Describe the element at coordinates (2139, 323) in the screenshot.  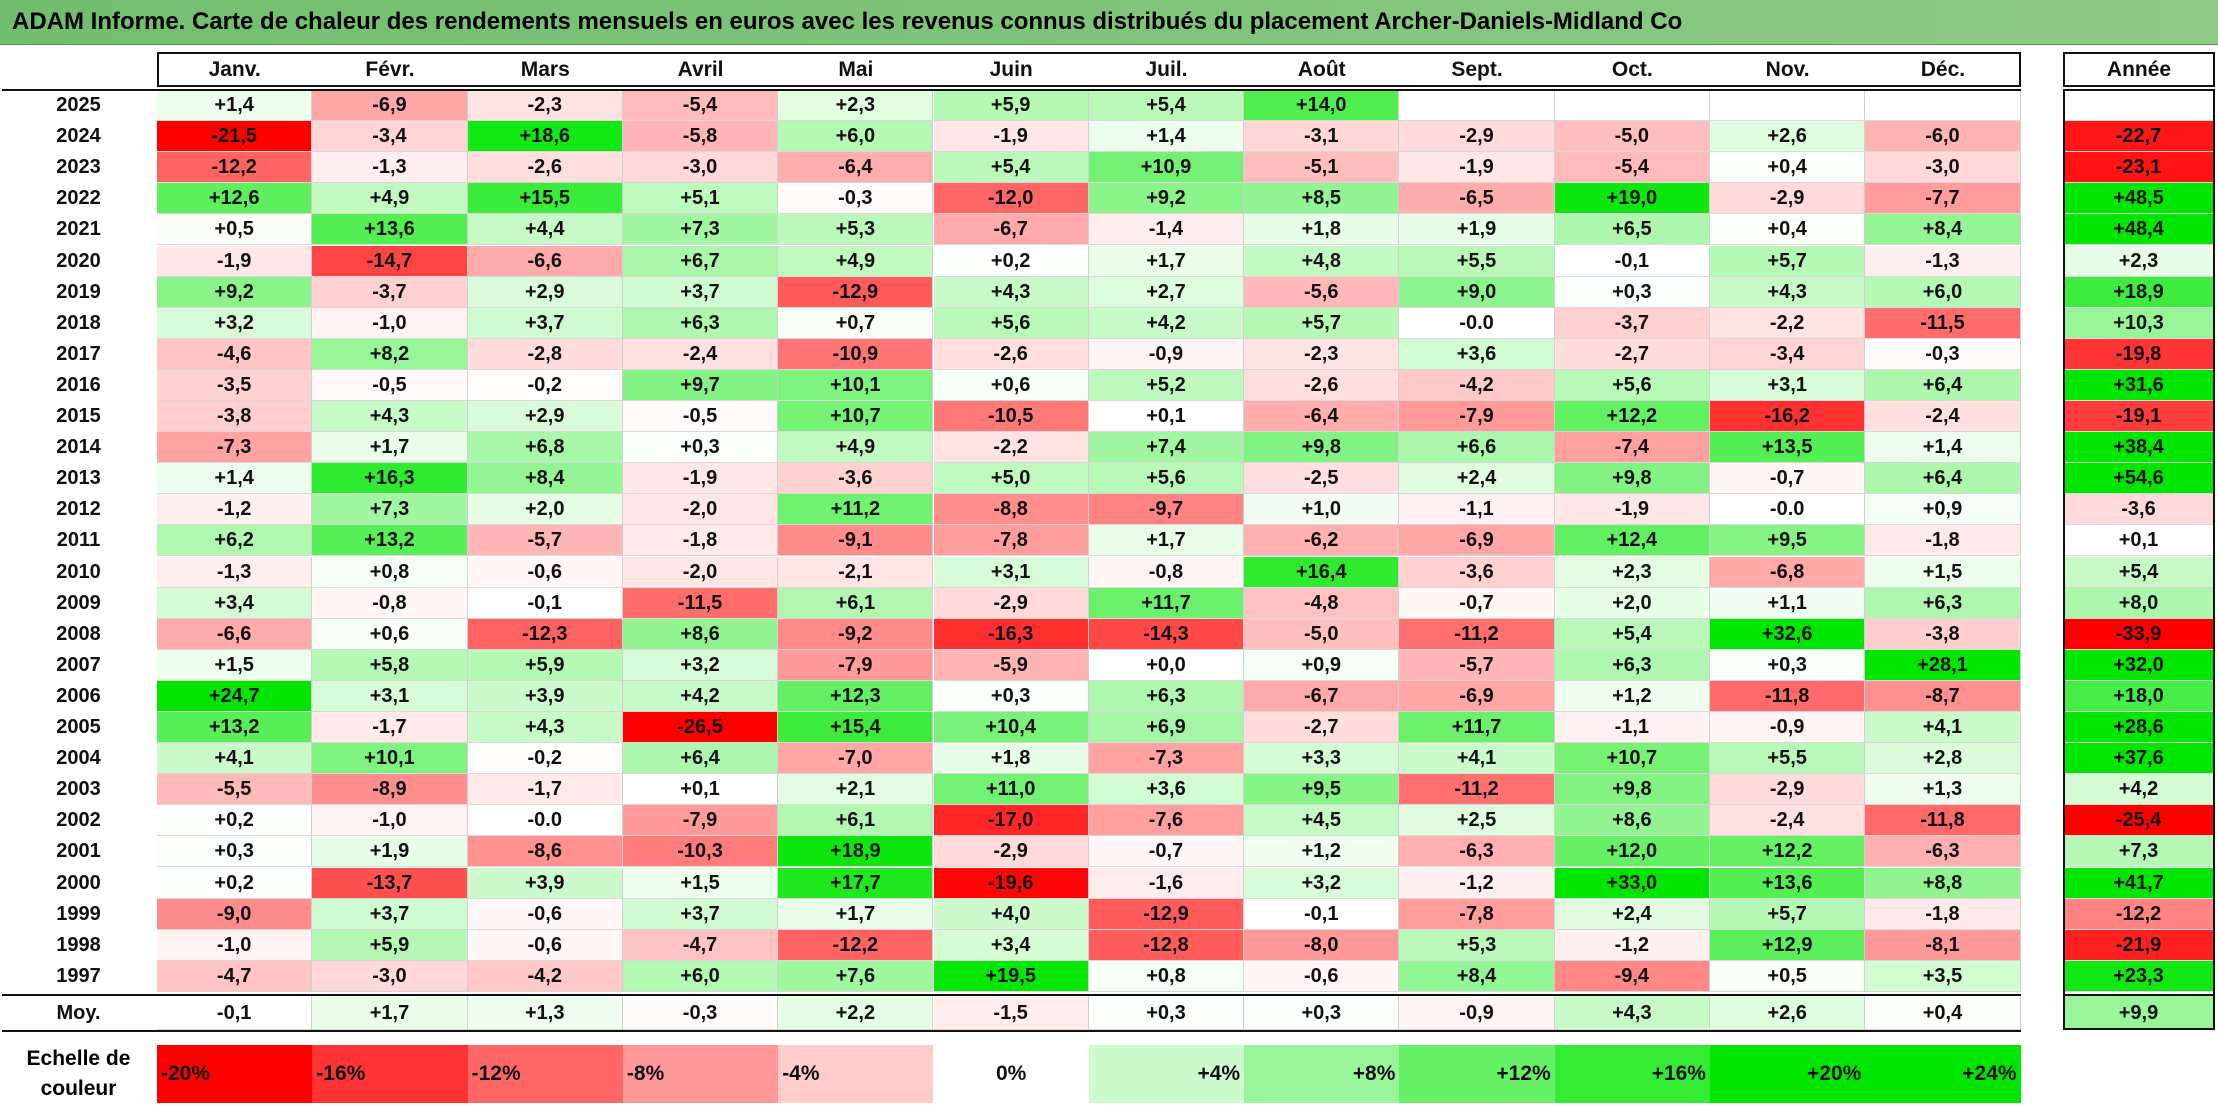
I see `annual-cell: +10,3` at that location.